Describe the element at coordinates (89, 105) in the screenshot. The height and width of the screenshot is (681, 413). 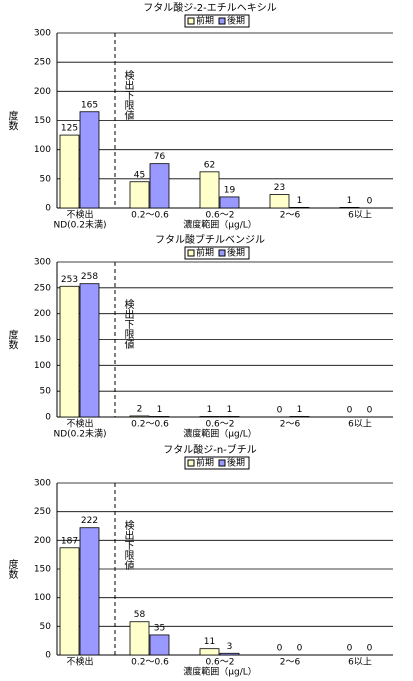
I see `value-label: 165` at that location.